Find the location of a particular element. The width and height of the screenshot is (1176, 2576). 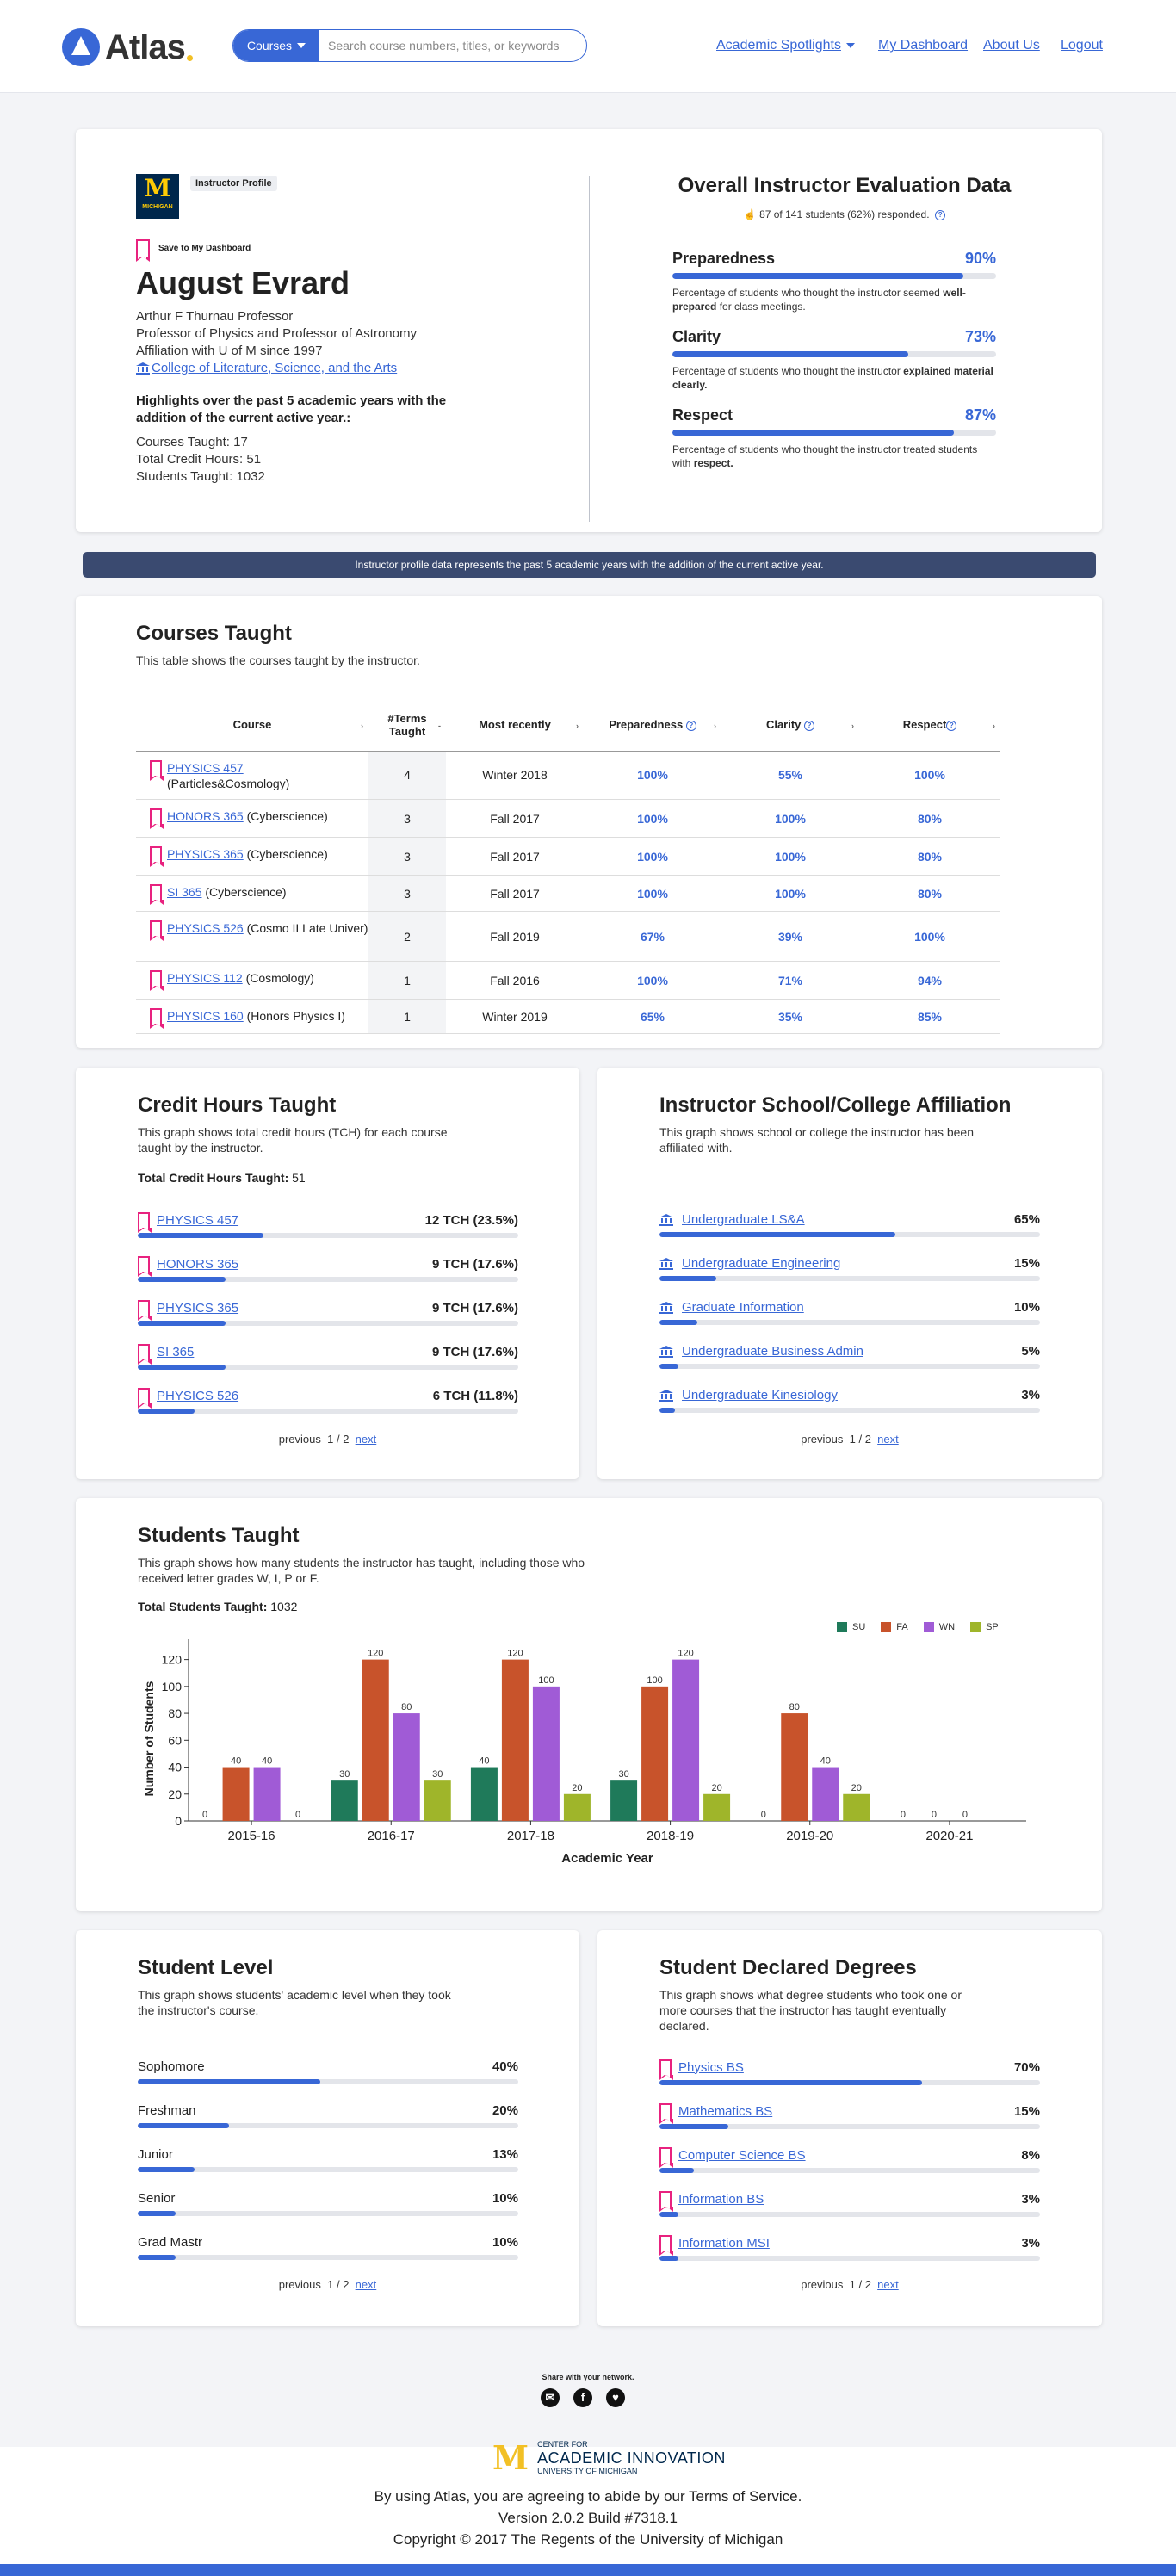

item-label: PHYSICS 526 is located at coordinates (198, 1395).